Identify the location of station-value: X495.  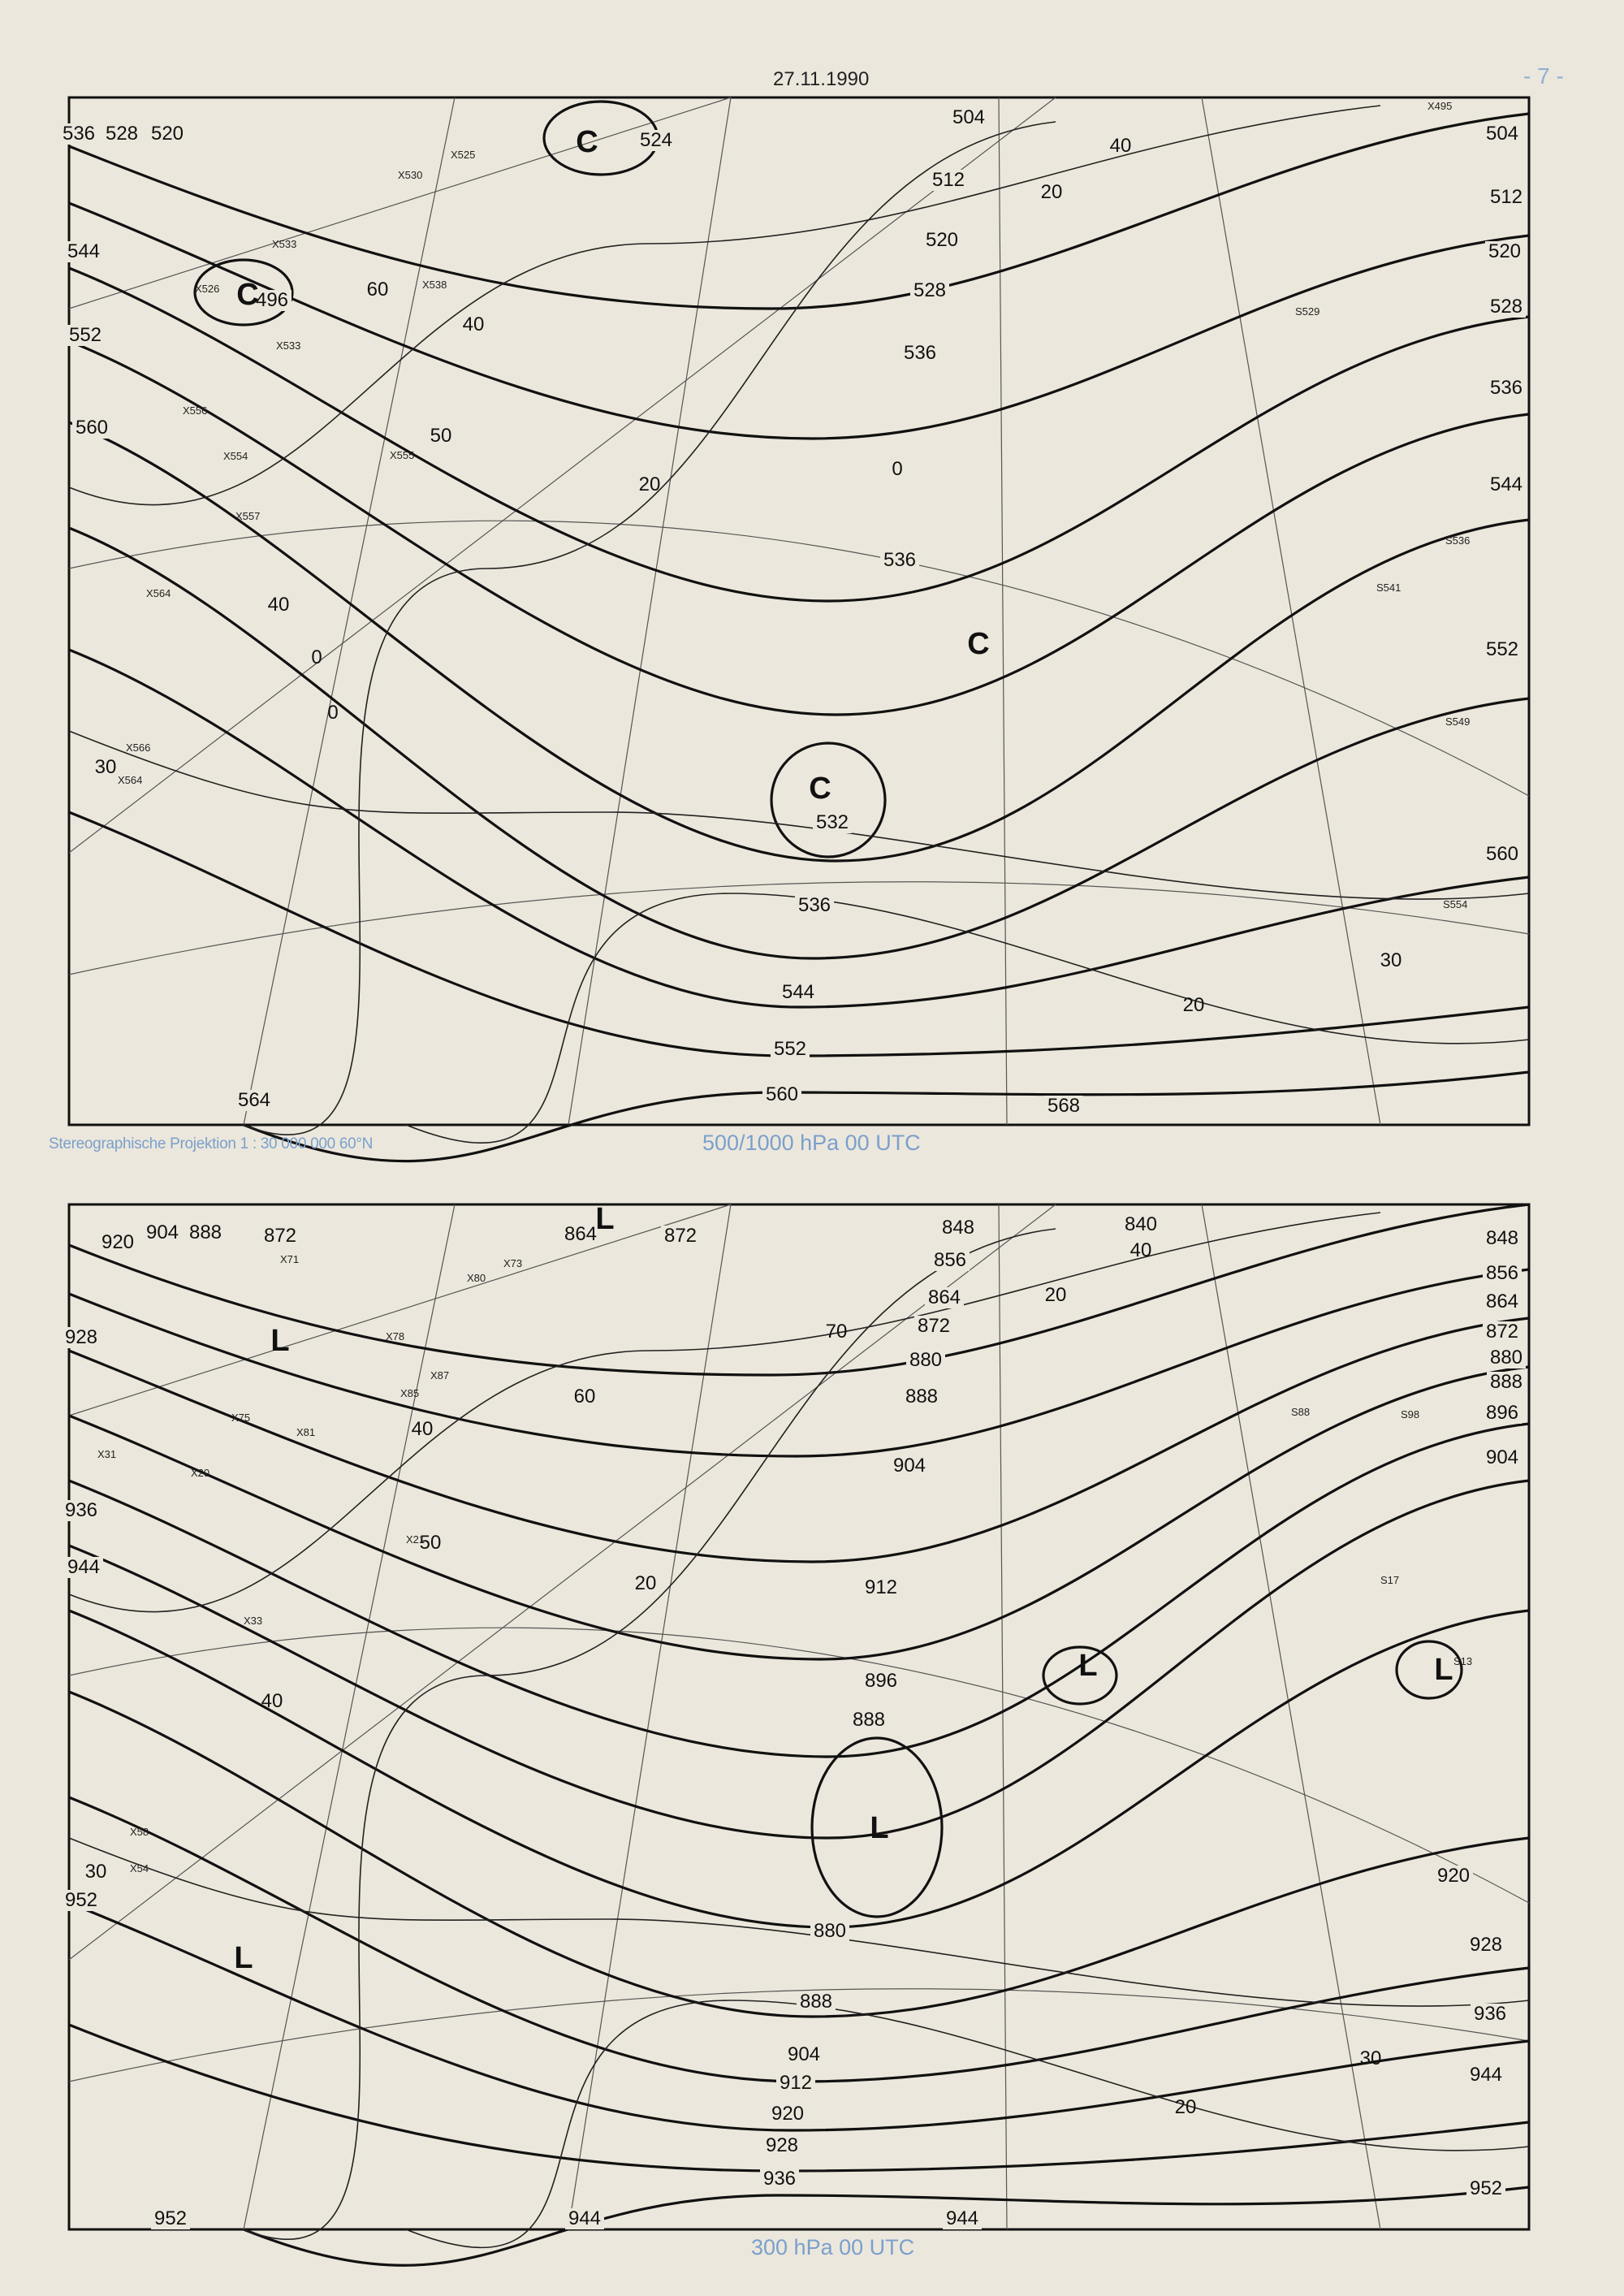
(1440, 106).